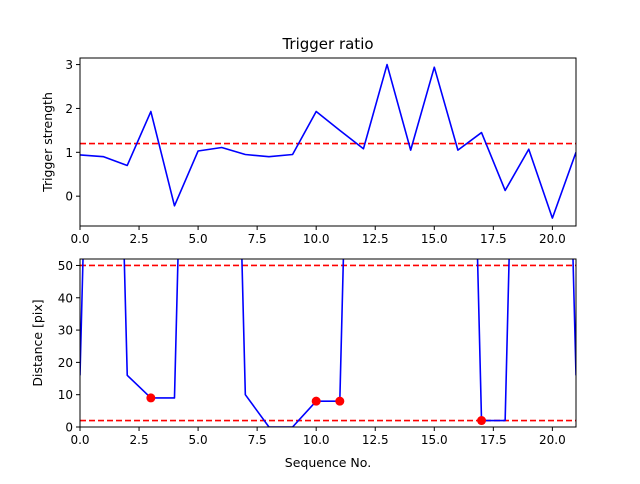 The image size is (640, 484). I want to click on y-tick-label: 10, so click(65, 395).